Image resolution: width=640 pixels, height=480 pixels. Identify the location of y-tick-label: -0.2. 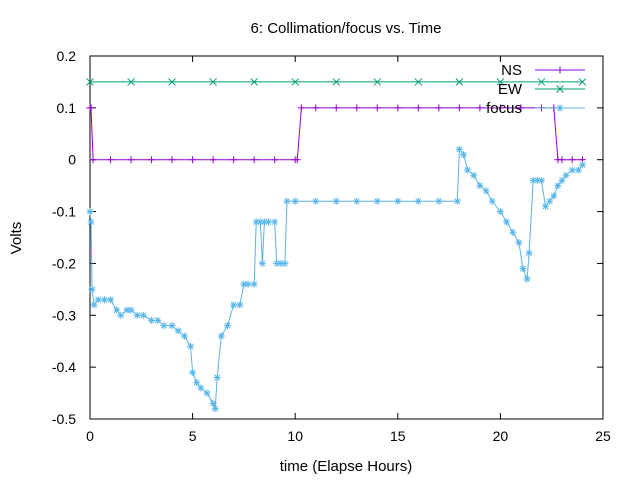
(64, 263).